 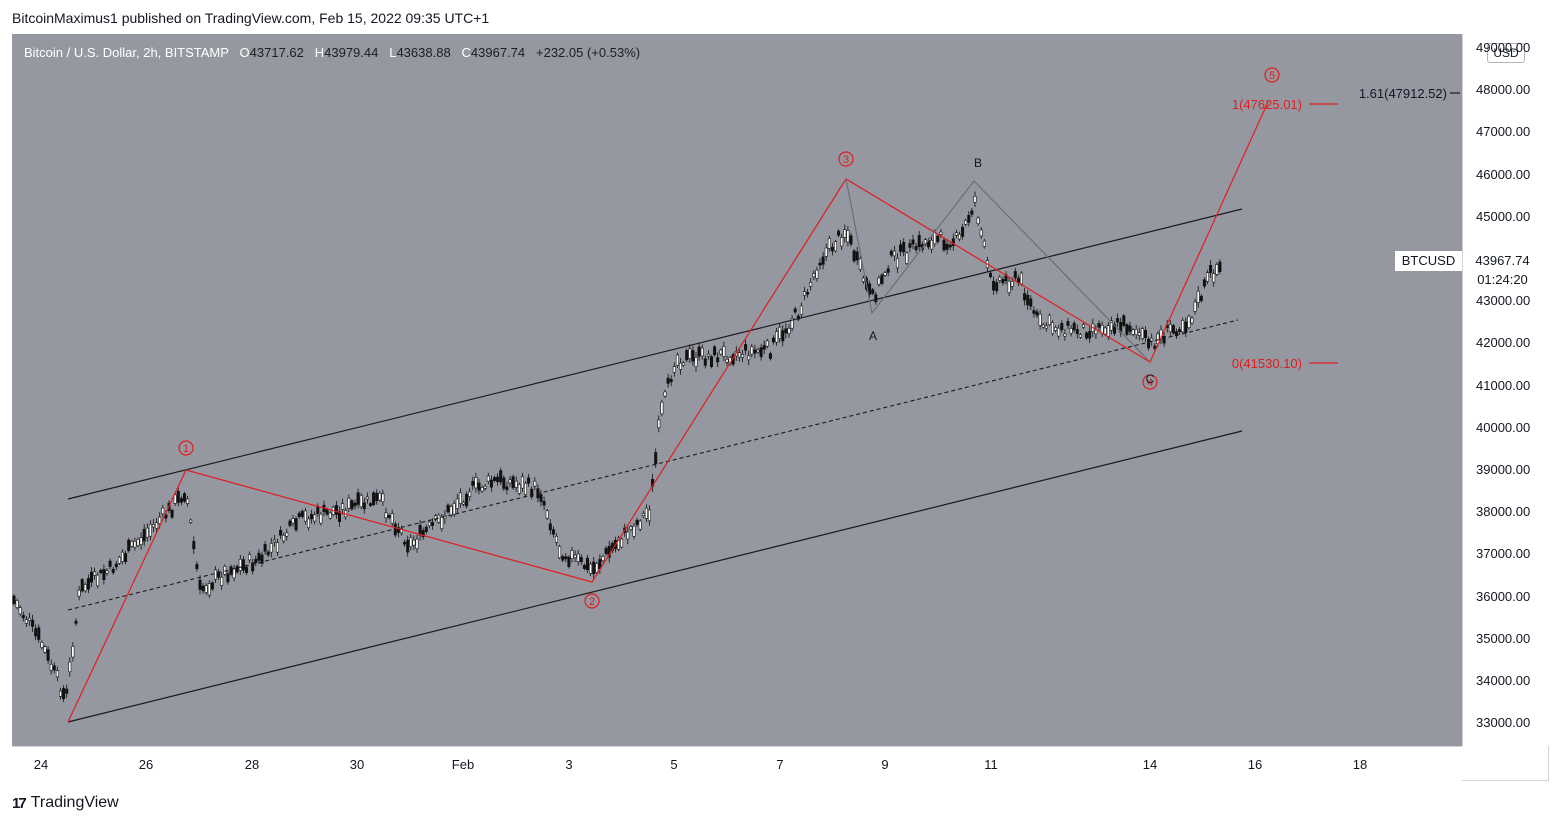 I want to click on wave-3-label: 3, so click(x=846, y=160).